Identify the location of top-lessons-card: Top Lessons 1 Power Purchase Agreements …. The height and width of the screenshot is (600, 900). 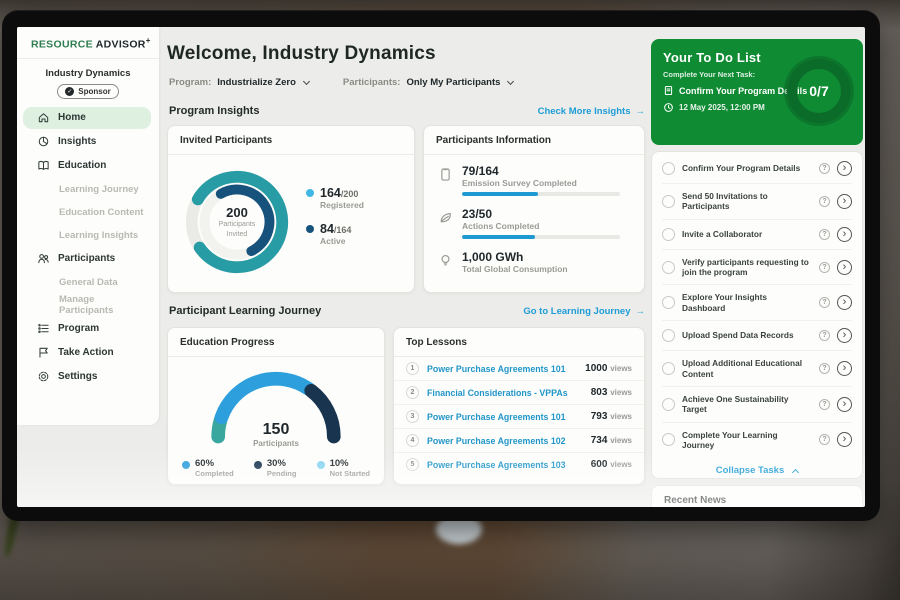
(519, 406).